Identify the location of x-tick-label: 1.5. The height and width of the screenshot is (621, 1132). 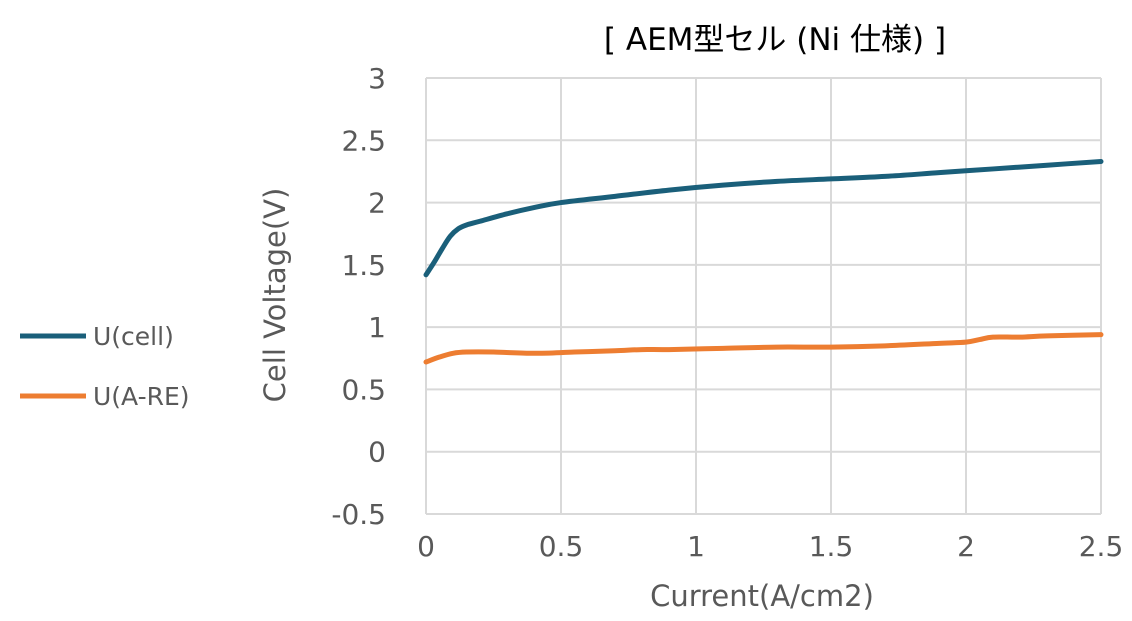
(831, 546).